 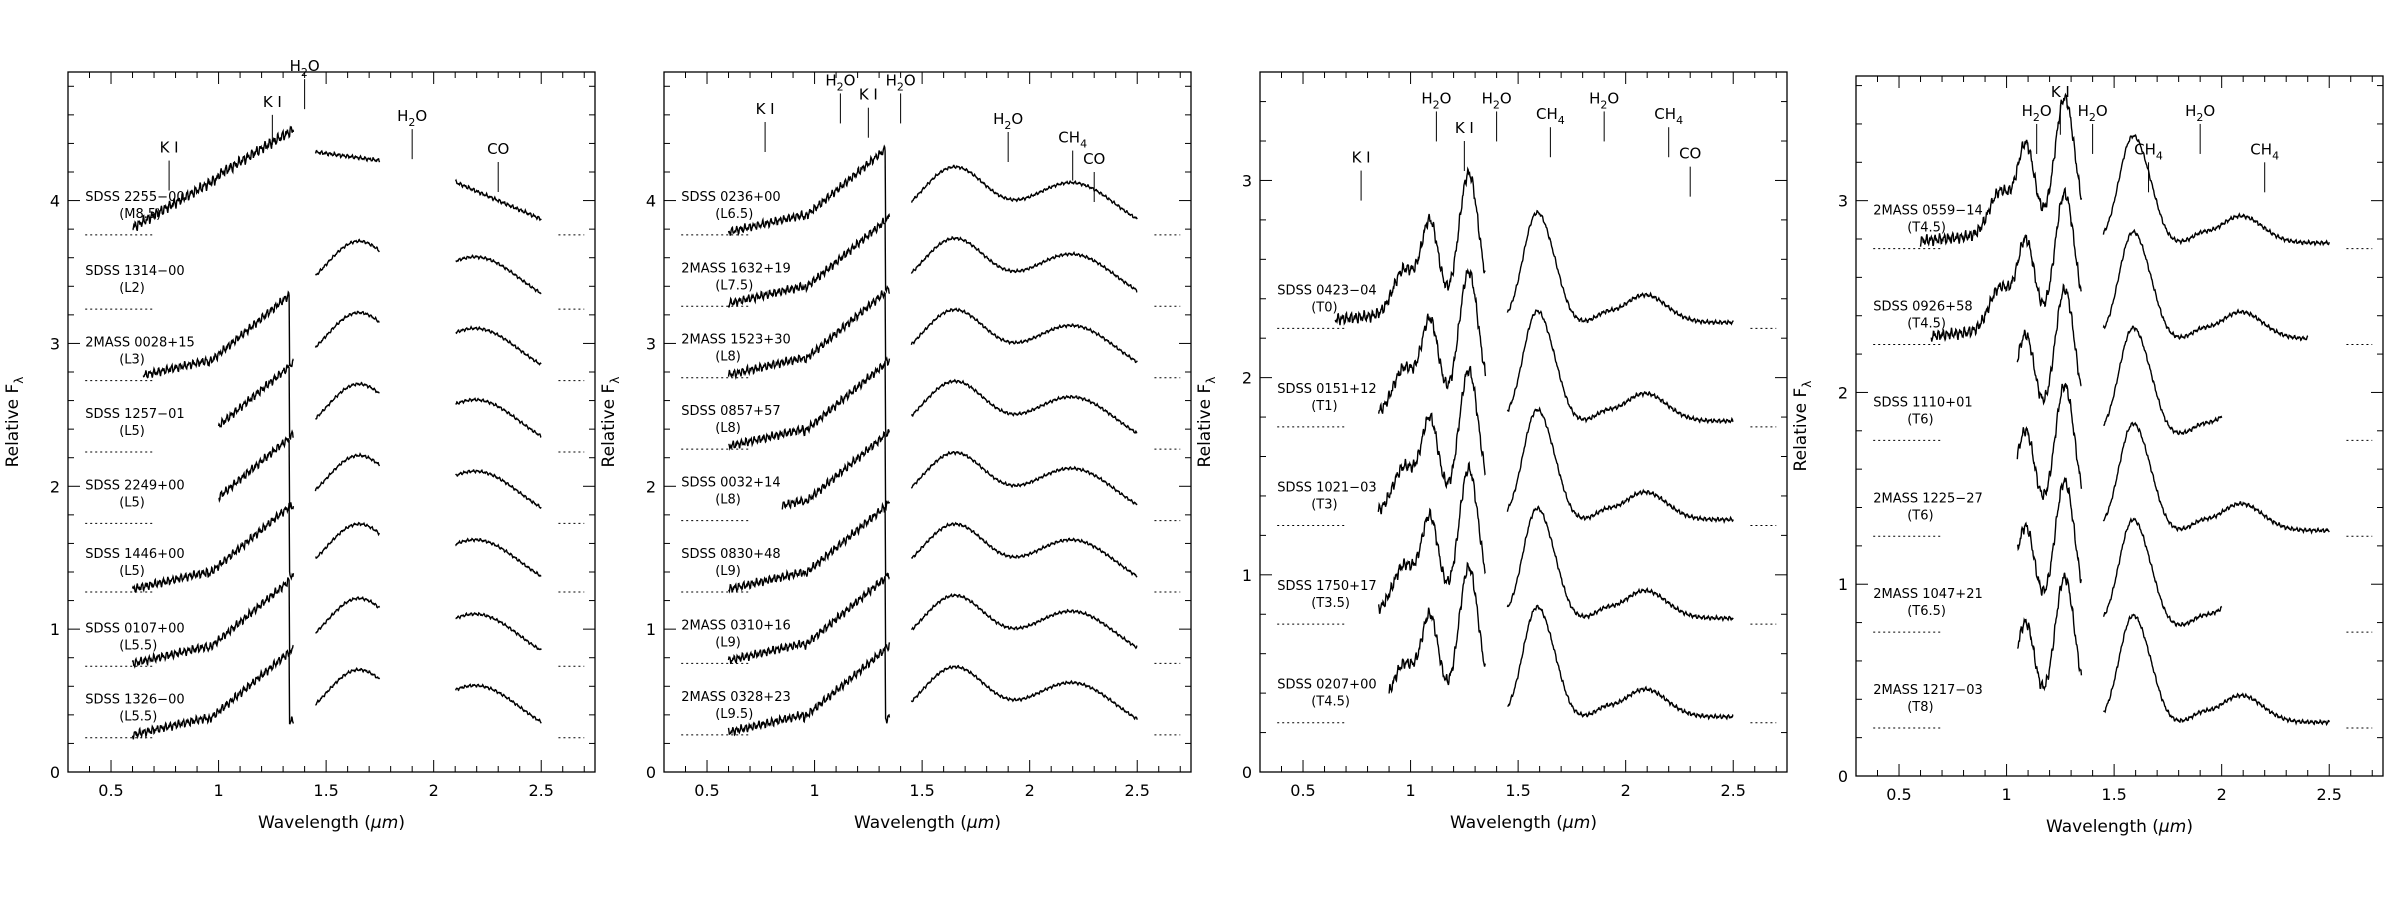 I want to click on object-name: SDSS 0107+00, so click(x=134, y=628).